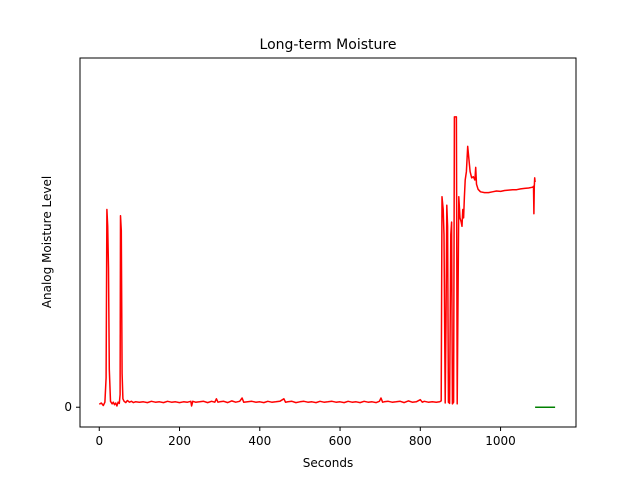  What do you see at coordinates (328, 45) in the screenshot?
I see `chart-title: Long-term Moisture` at bounding box center [328, 45].